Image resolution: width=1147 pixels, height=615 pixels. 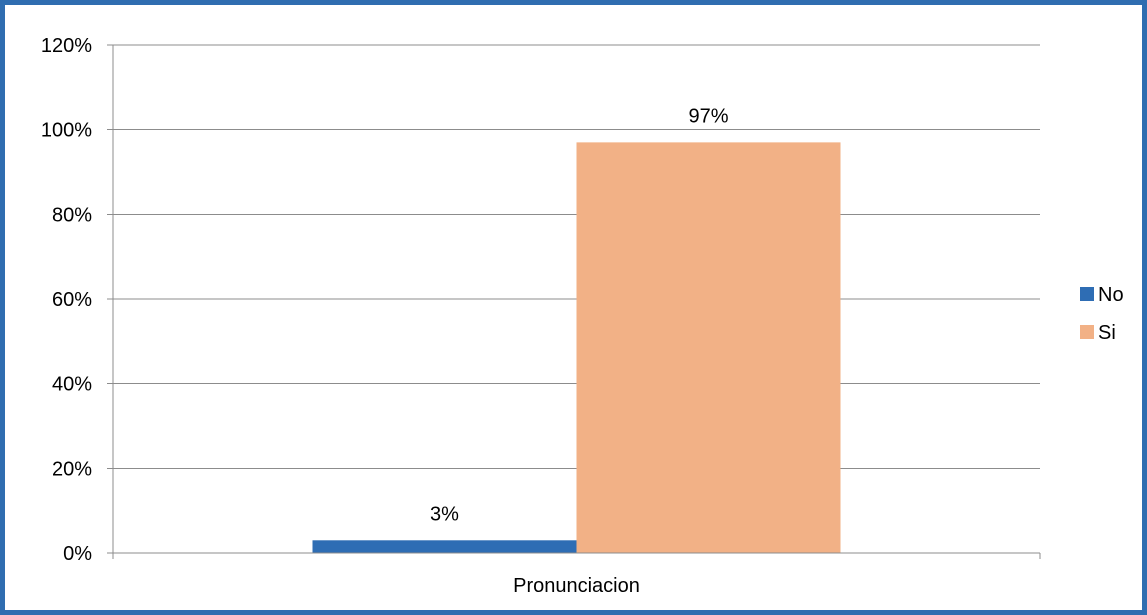 I want to click on legend-swatch-si, so click(x=1087, y=332).